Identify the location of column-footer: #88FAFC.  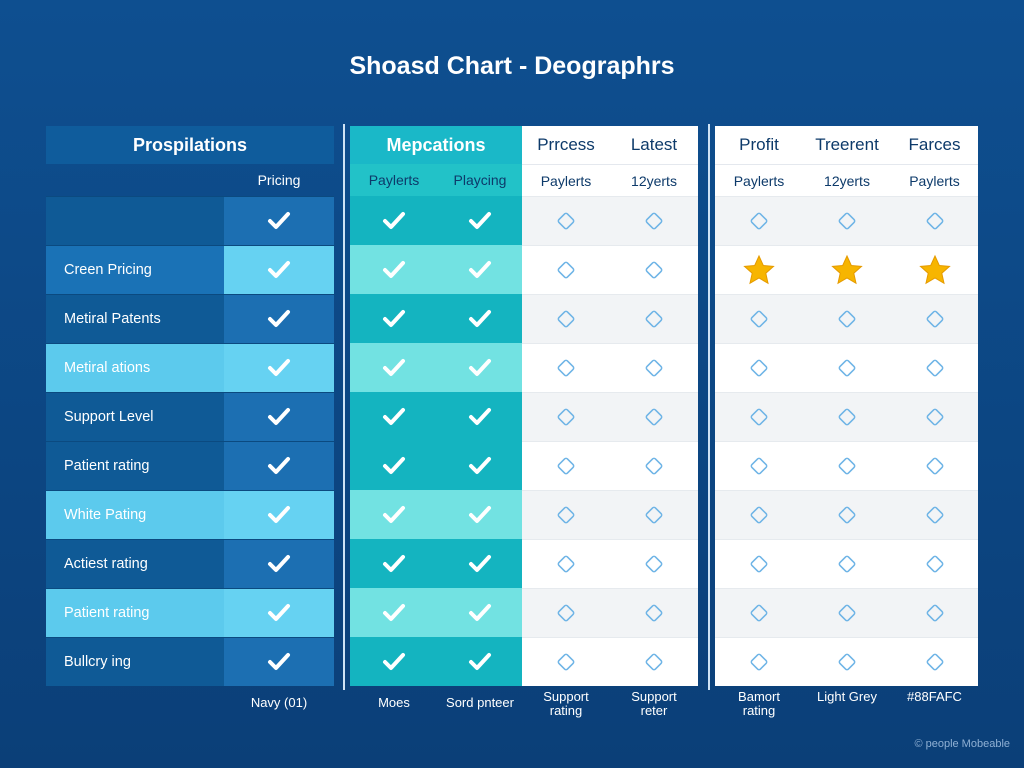
(934, 696).